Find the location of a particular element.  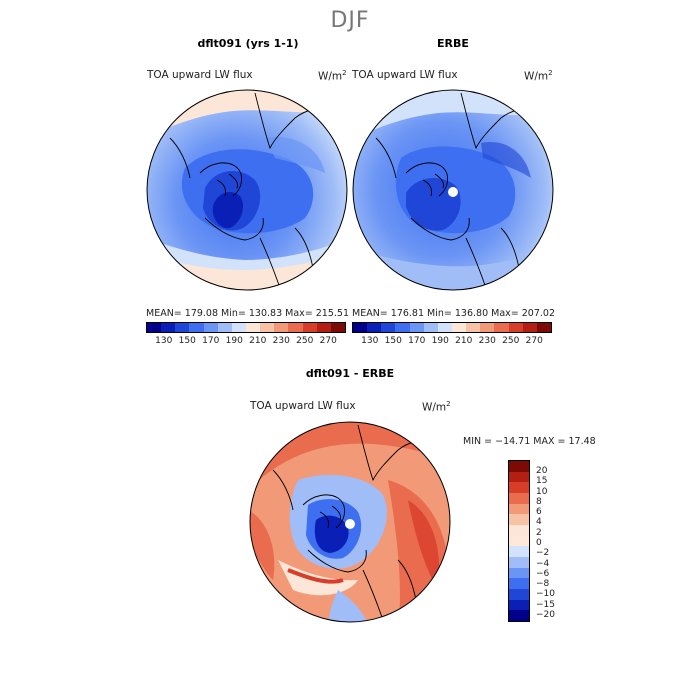

colorbar-right-tick-label: 190 is located at coordinates (440, 341).